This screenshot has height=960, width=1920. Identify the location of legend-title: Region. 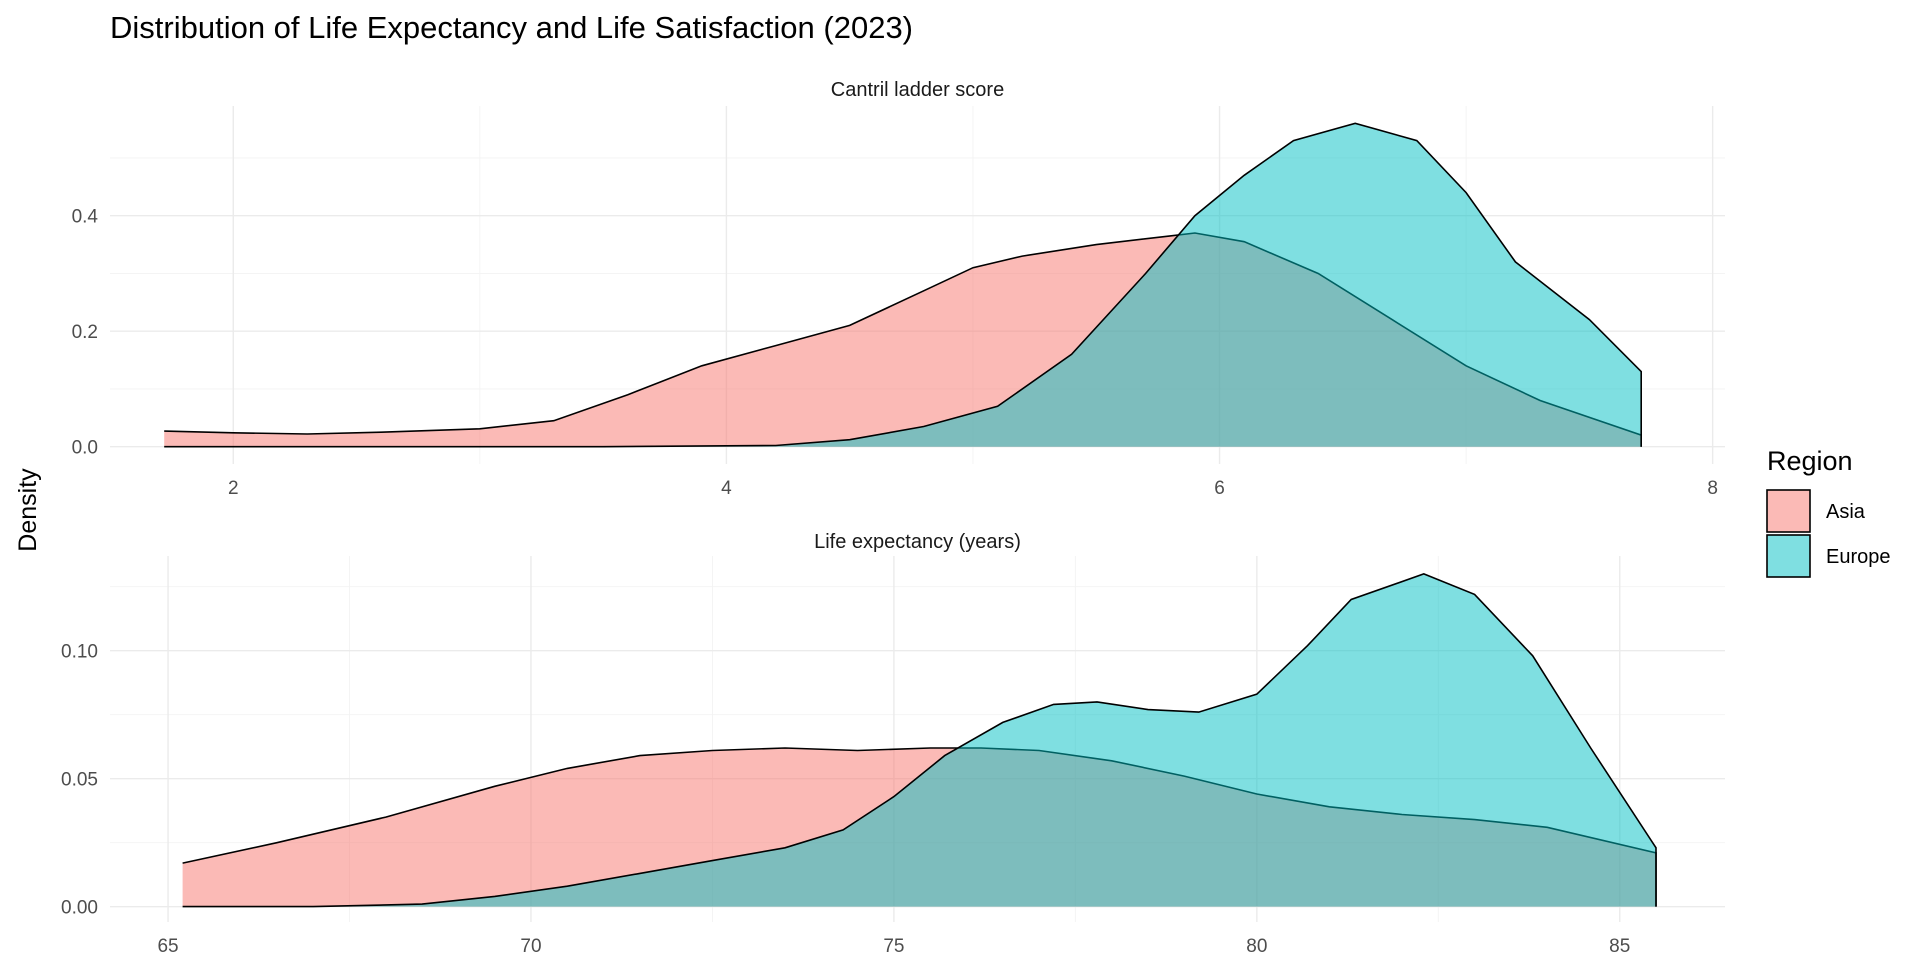
(1810, 461).